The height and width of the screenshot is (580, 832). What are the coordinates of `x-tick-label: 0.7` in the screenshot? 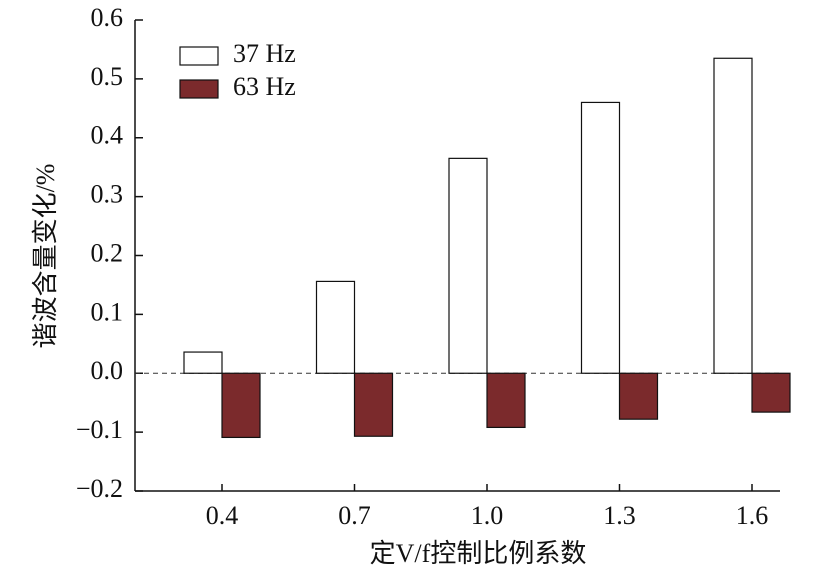 It's located at (354, 515).